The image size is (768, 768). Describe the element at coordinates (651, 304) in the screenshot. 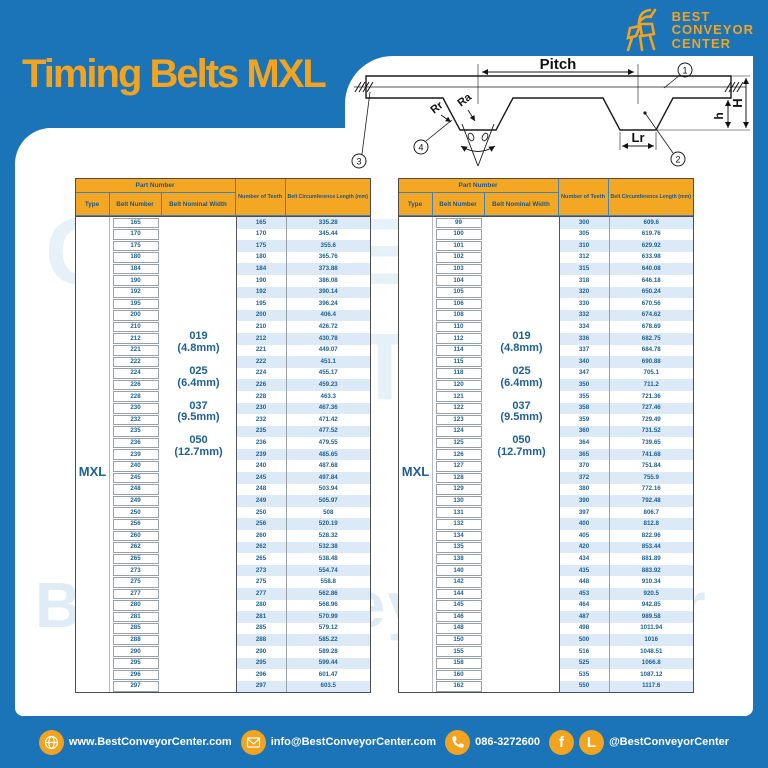

I see `length-cell: 670.56` at that location.